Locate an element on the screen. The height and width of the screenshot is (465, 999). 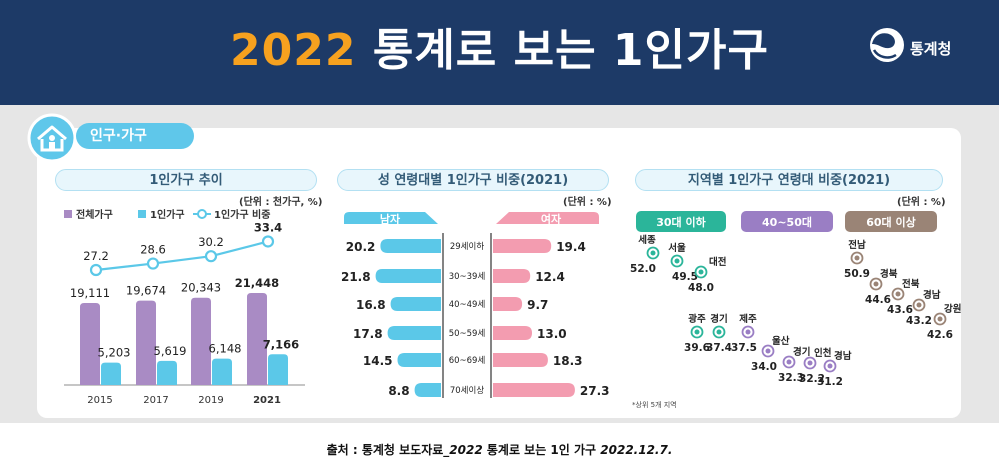
bar-total-label: 19,111 is located at coordinates (90, 293).